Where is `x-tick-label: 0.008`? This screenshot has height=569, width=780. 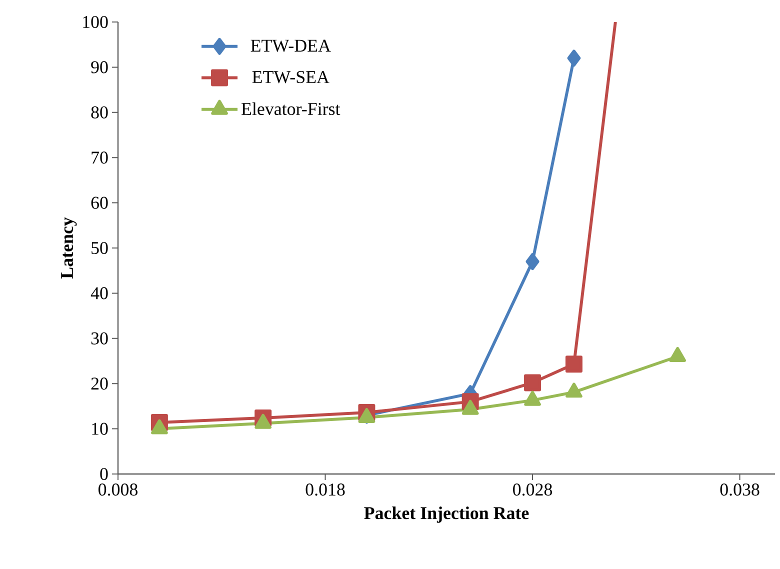 x-tick-label: 0.008 is located at coordinates (118, 490).